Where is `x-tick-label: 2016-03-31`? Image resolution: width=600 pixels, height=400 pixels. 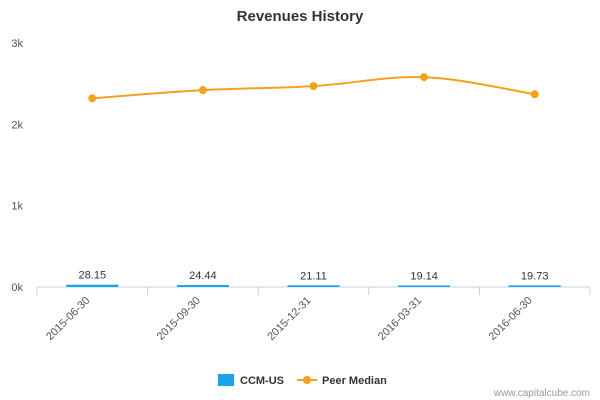
x-tick-label: 2016-03-31 is located at coordinates (400, 319).